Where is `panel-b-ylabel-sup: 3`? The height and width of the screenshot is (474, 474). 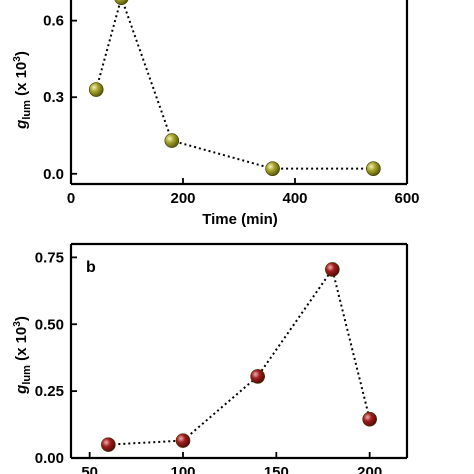 panel-b-ylabel-sup: 3 is located at coordinates (17, 324).